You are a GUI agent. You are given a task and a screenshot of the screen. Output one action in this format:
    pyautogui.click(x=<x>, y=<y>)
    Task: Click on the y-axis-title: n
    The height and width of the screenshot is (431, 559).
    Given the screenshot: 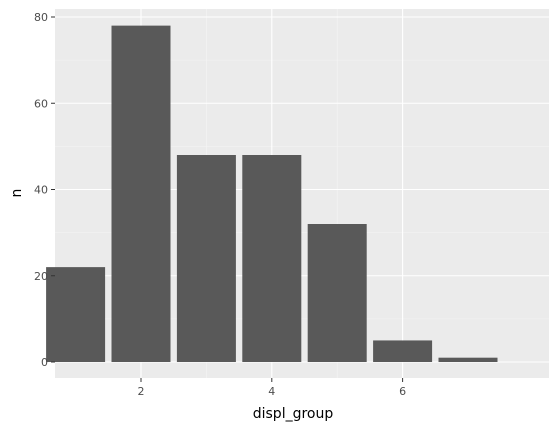 What is the action you would take?
    pyautogui.click(x=17, y=193)
    